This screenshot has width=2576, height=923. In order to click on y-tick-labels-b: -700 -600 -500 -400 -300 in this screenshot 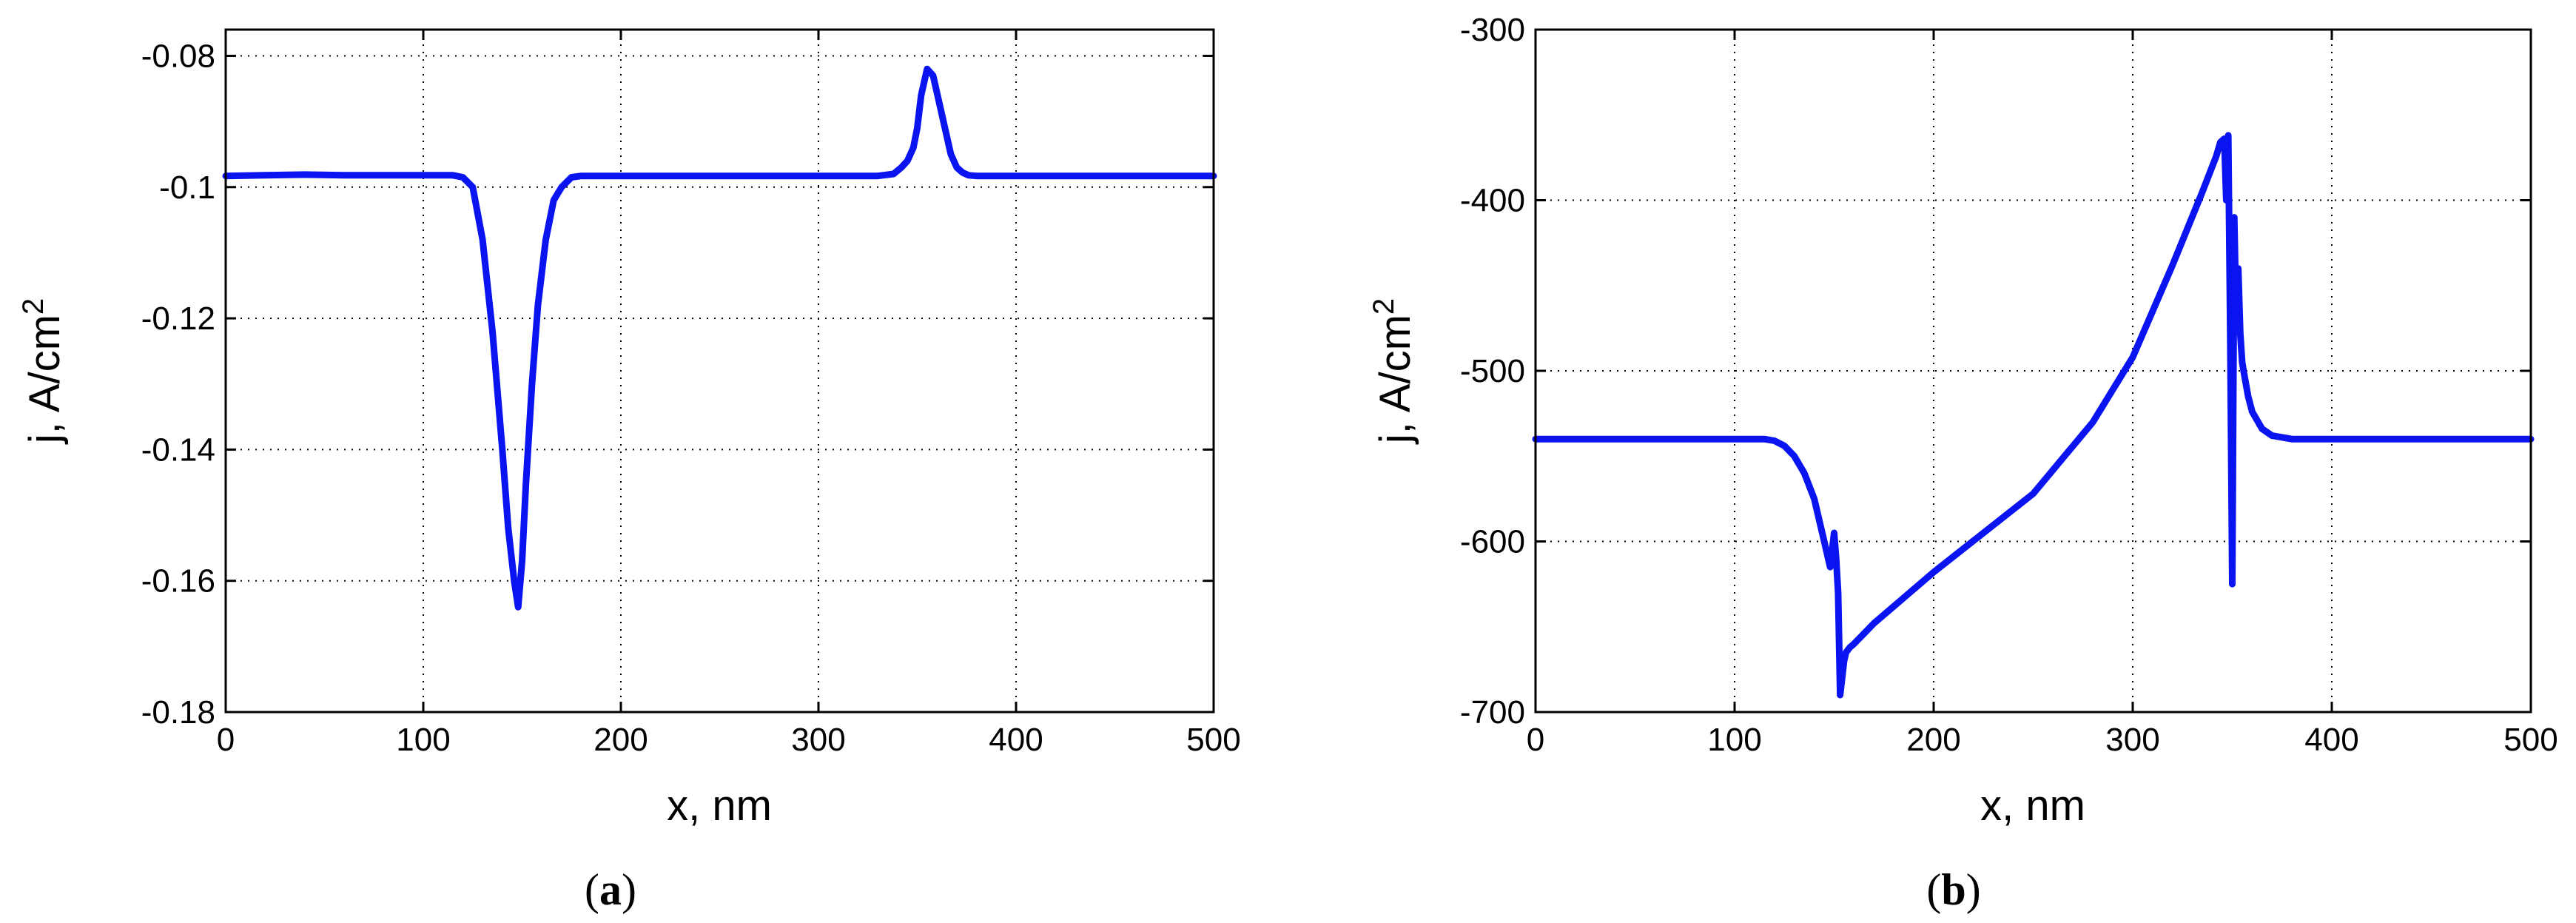, I will do `click(1492, 371)`.